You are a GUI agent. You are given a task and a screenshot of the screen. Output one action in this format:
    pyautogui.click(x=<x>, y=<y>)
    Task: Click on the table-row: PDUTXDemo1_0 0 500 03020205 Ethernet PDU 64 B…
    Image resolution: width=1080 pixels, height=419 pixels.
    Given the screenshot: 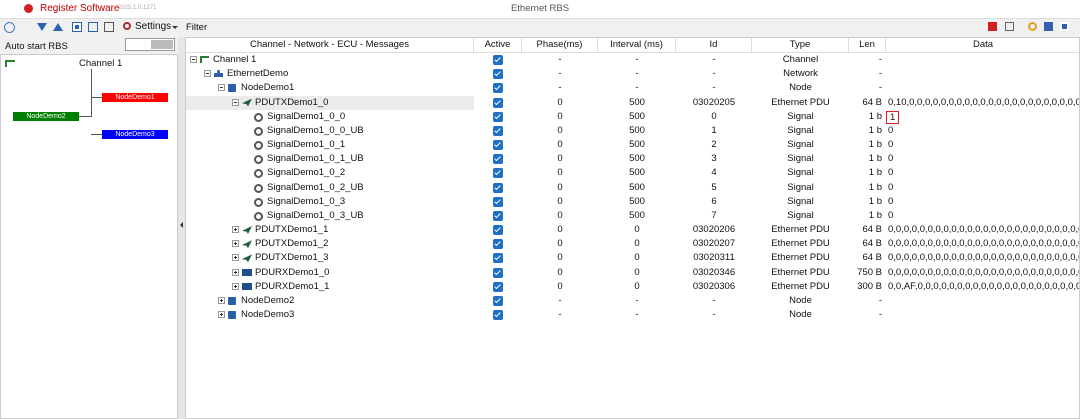 What is the action you would take?
    pyautogui.click(x=632, y=102)
    